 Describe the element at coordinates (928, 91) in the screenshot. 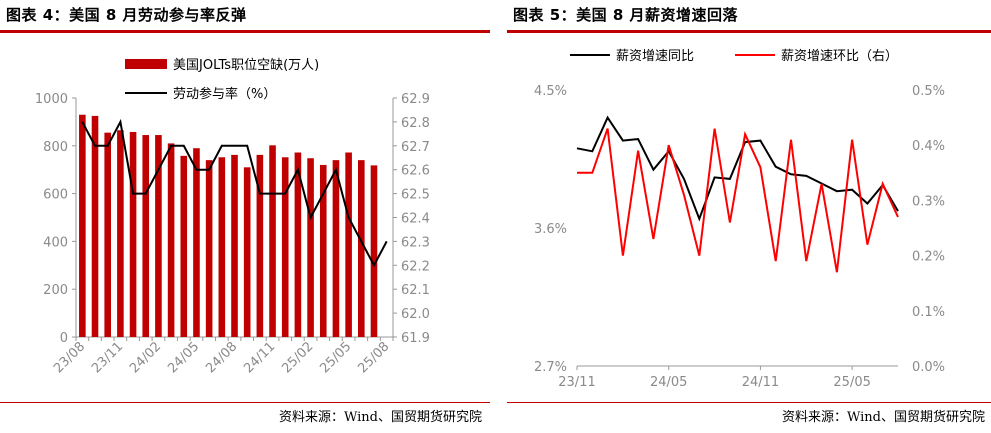

I see `right-y-tick-label: 0.5%` at that location.